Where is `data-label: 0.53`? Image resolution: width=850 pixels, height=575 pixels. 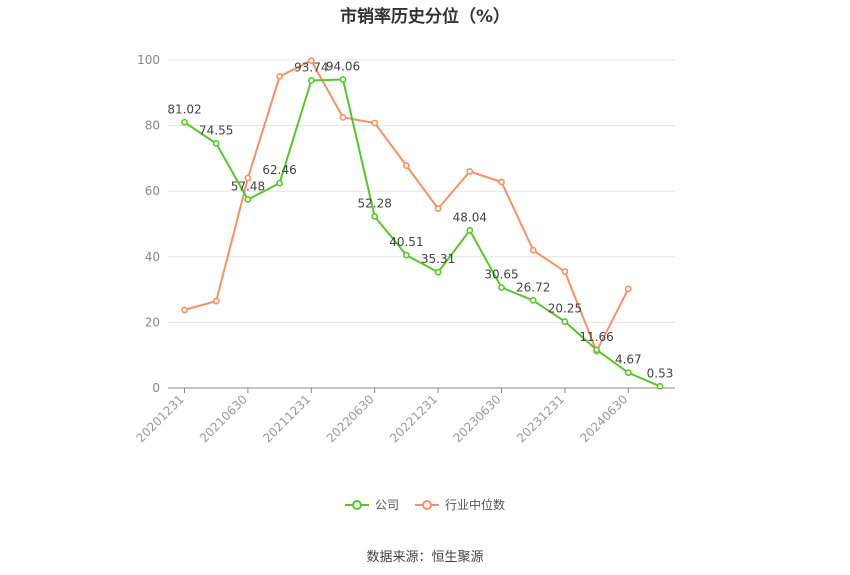
data-label: 0.53 is located at coordinates (660, 373).